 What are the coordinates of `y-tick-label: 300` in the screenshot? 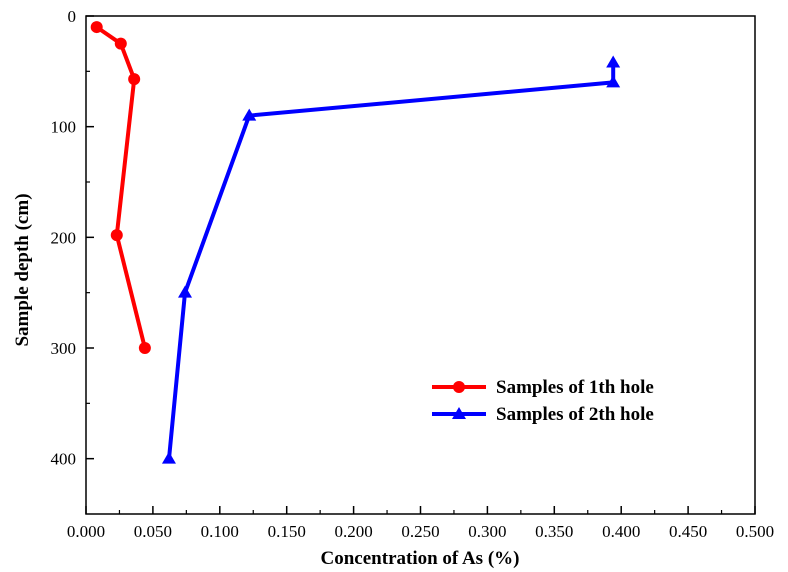 It's located at (64, 348).